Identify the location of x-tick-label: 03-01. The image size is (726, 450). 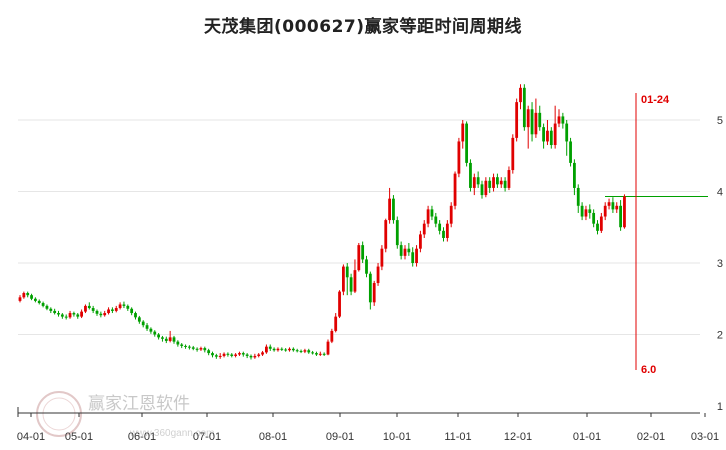
(705, 437).